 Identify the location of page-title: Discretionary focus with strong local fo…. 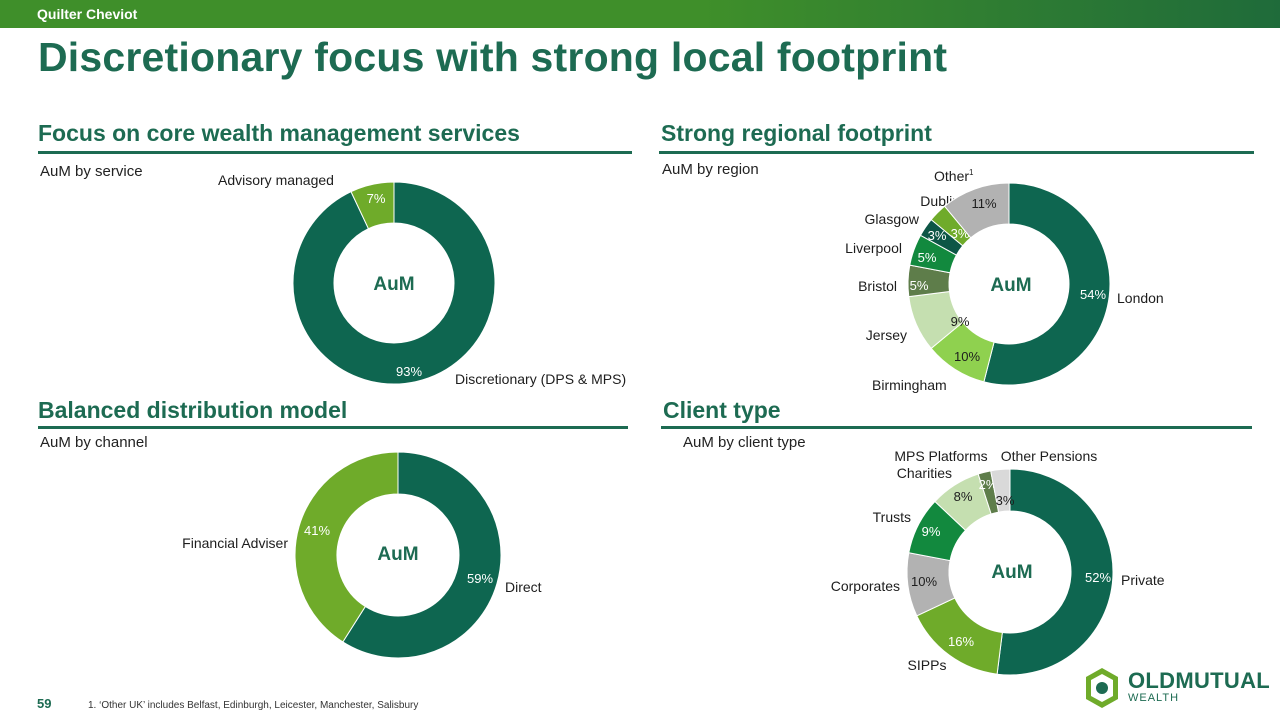
(493, 57).